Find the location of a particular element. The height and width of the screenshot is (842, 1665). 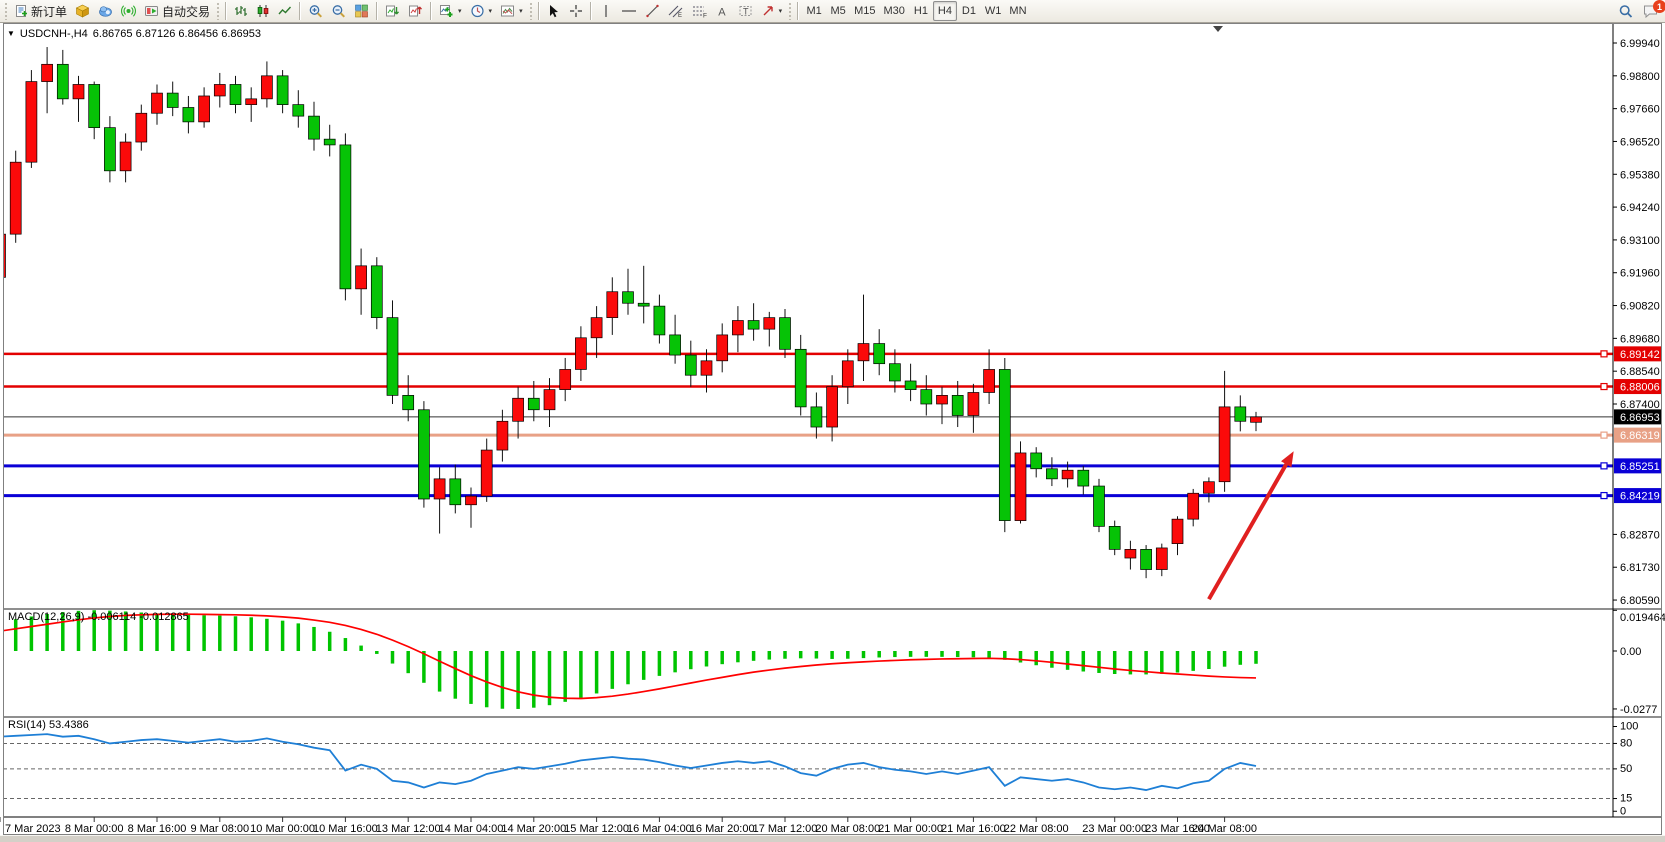

auto-trading-label: 自动交易 is located at coordinates (186, 11).